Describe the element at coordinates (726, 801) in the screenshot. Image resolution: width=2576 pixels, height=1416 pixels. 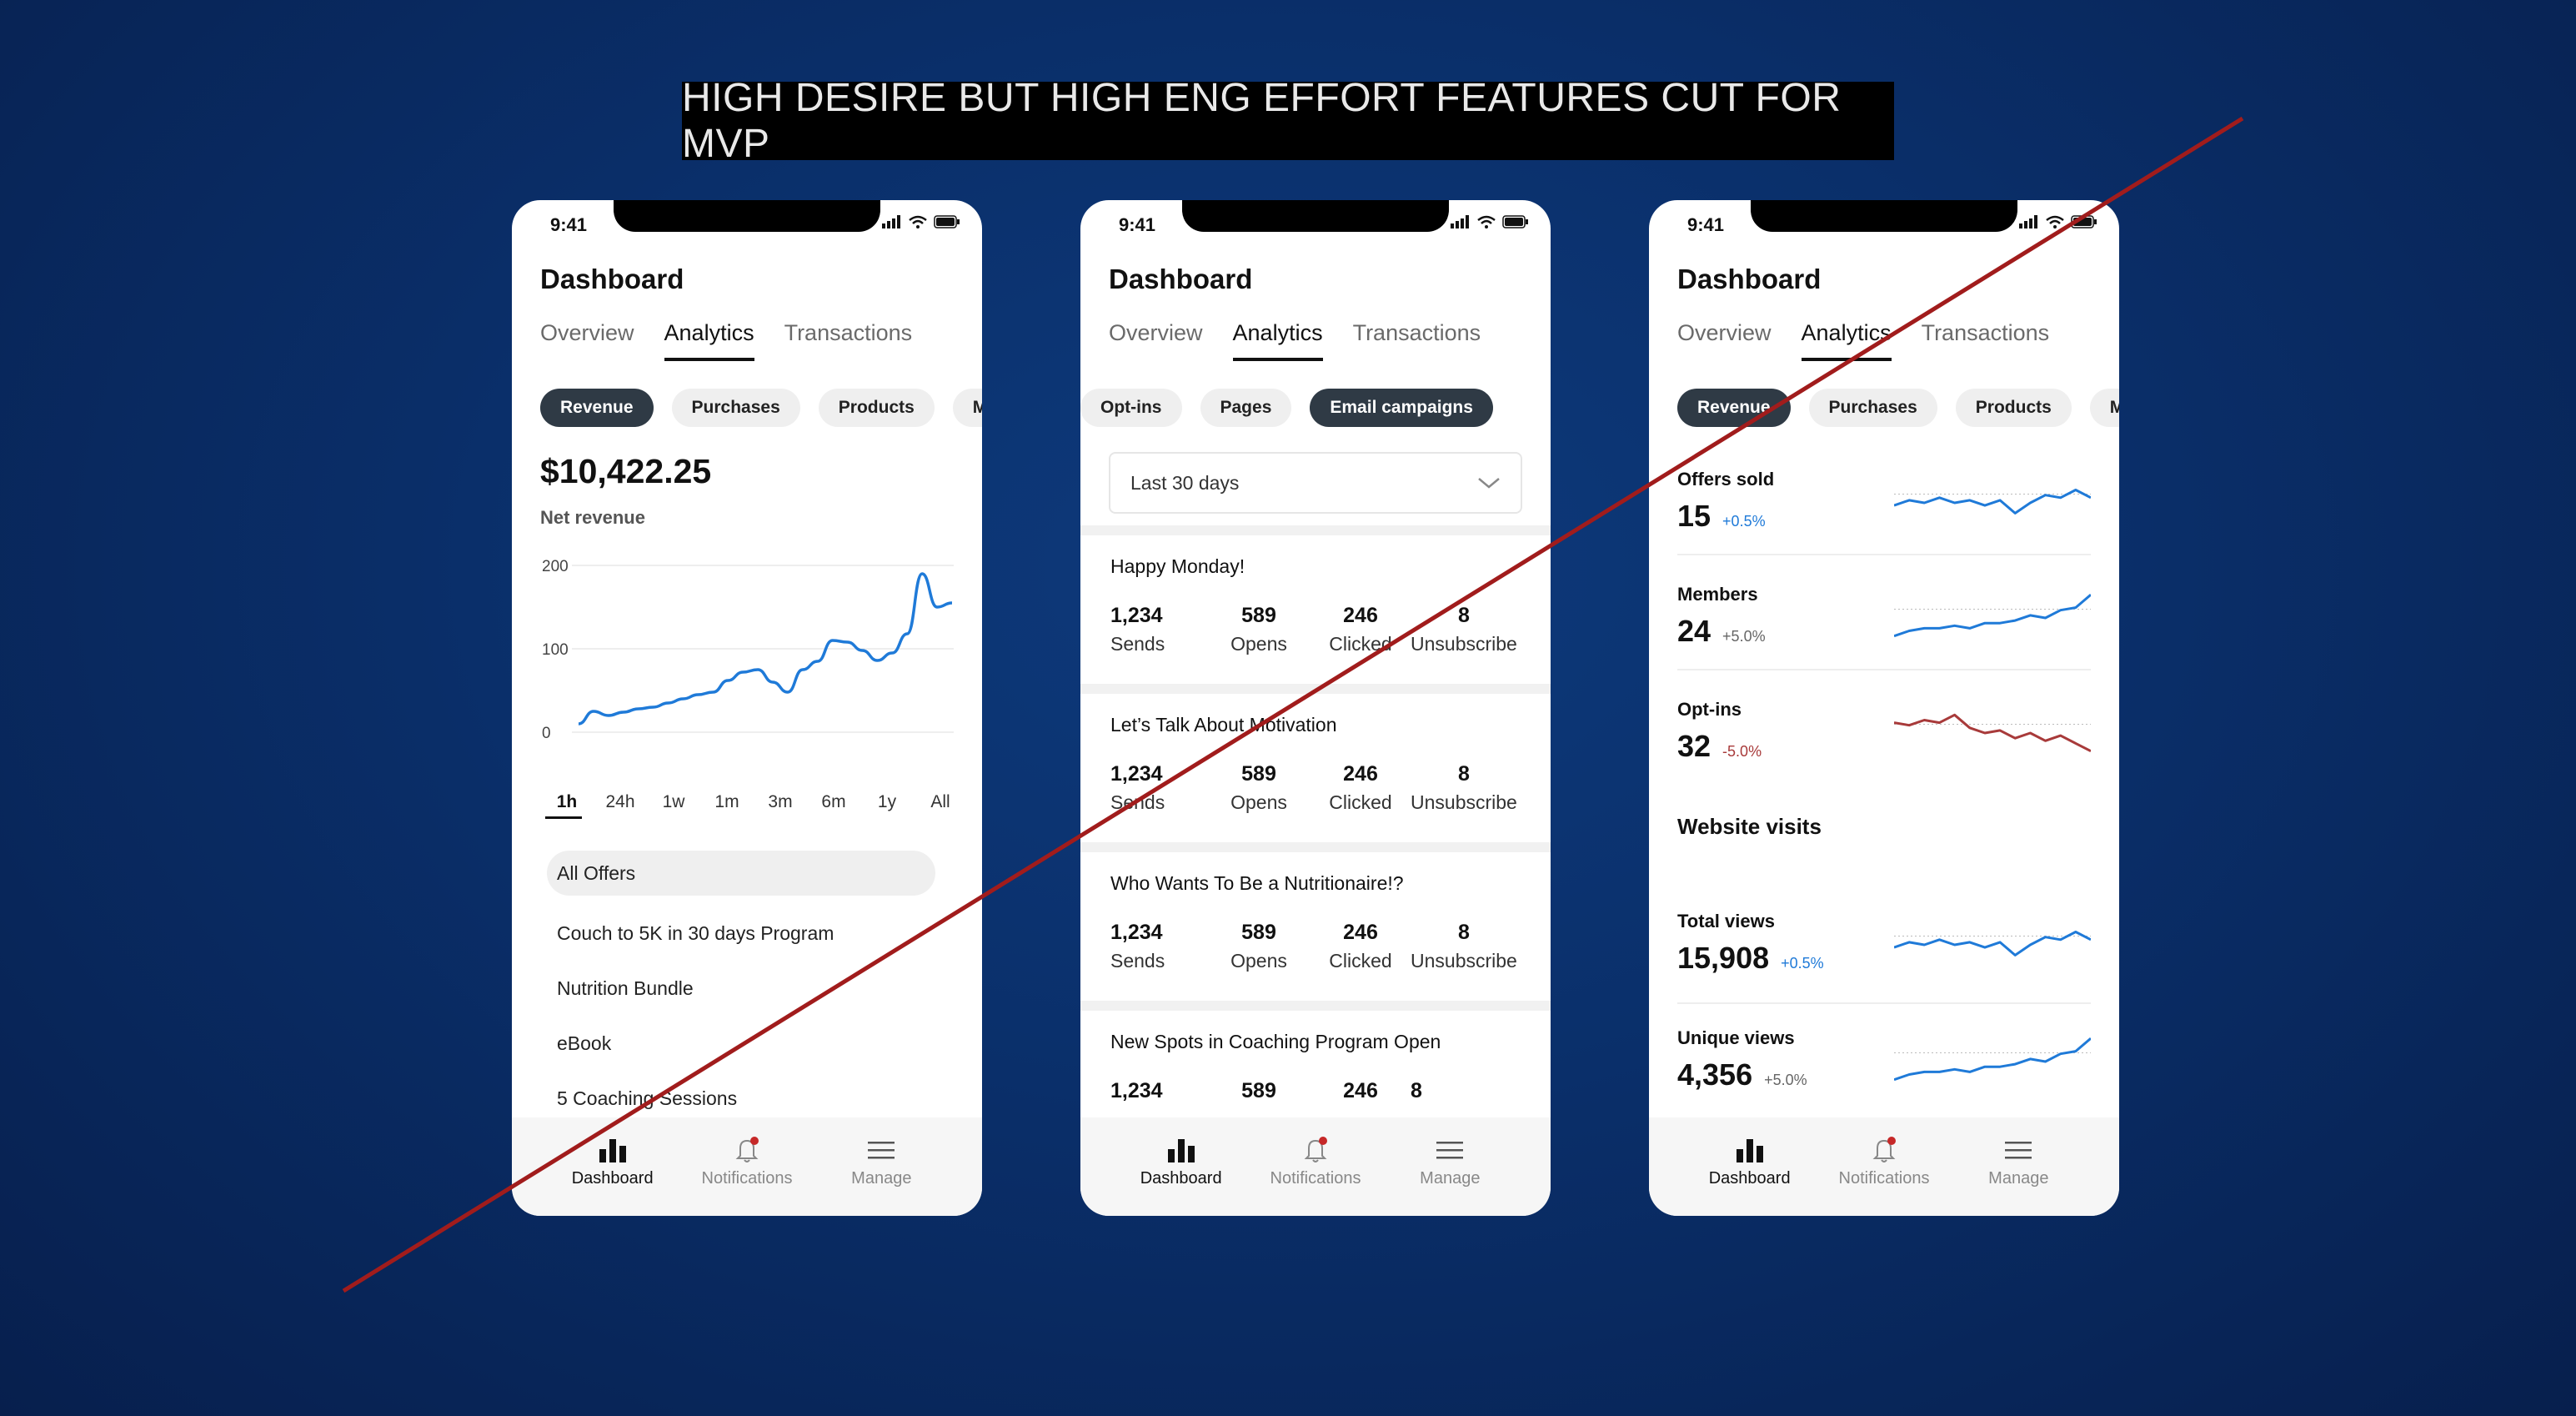
I see `range-1m: 1m` at that location.